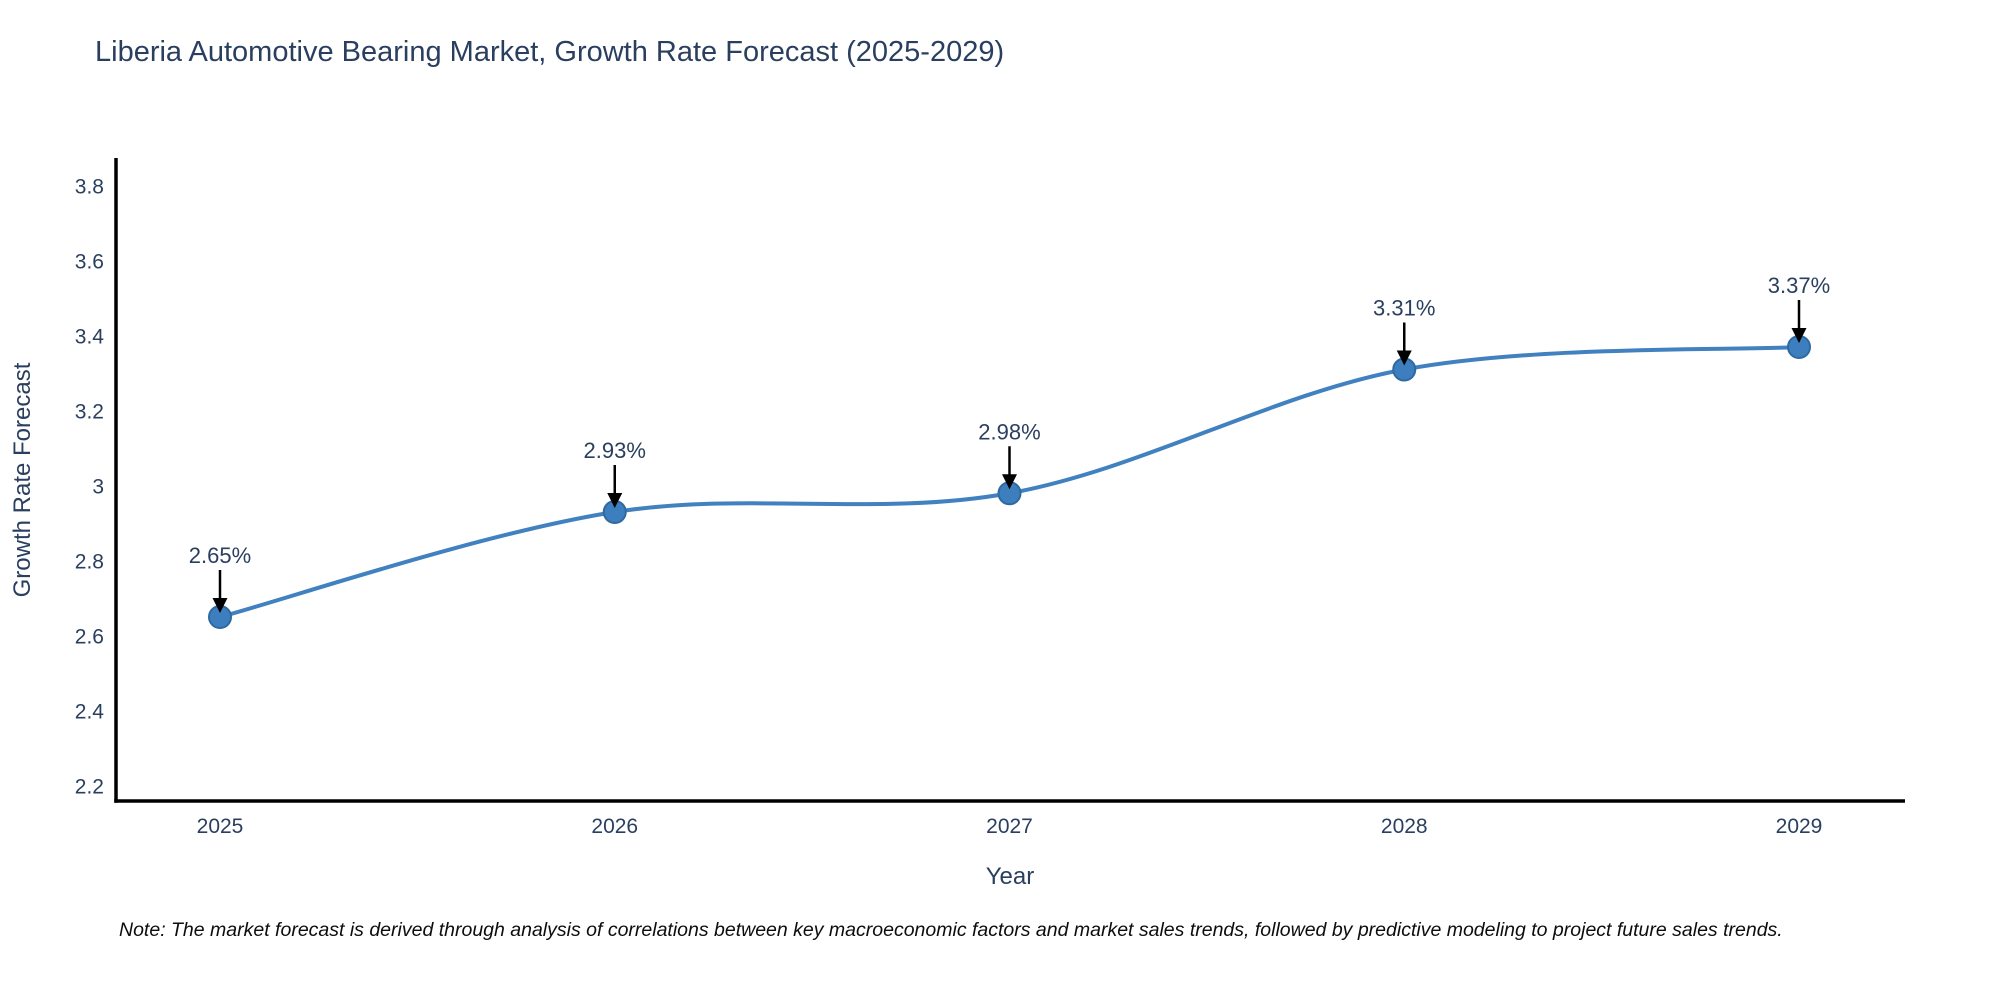 This screenshot has width=2000, height=1000. What do you see at coordinates (89, 186) in the screenshot?
I see `y-tick-label: 3.8` at bounding box center [89, 186].